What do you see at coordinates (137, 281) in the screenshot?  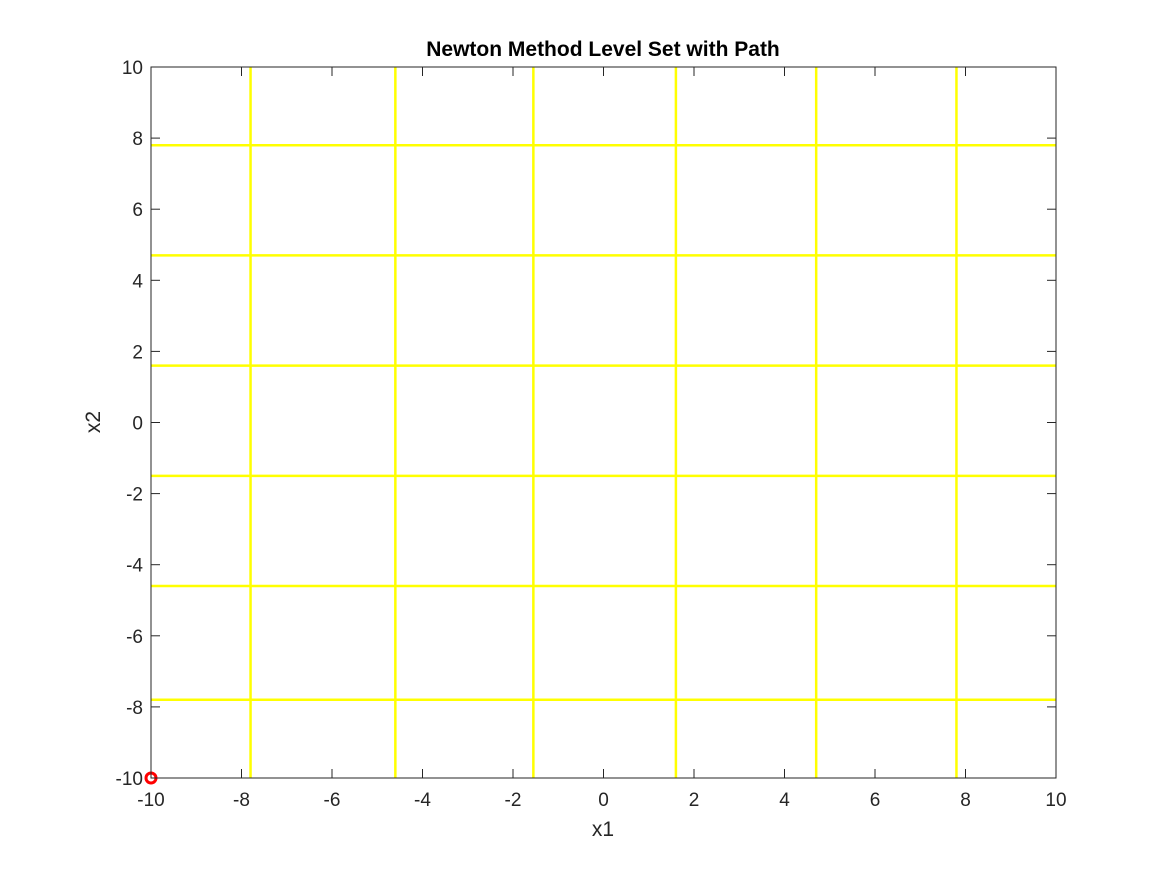 I see `y-tick-label: 4` at bounding box center [137, 281].